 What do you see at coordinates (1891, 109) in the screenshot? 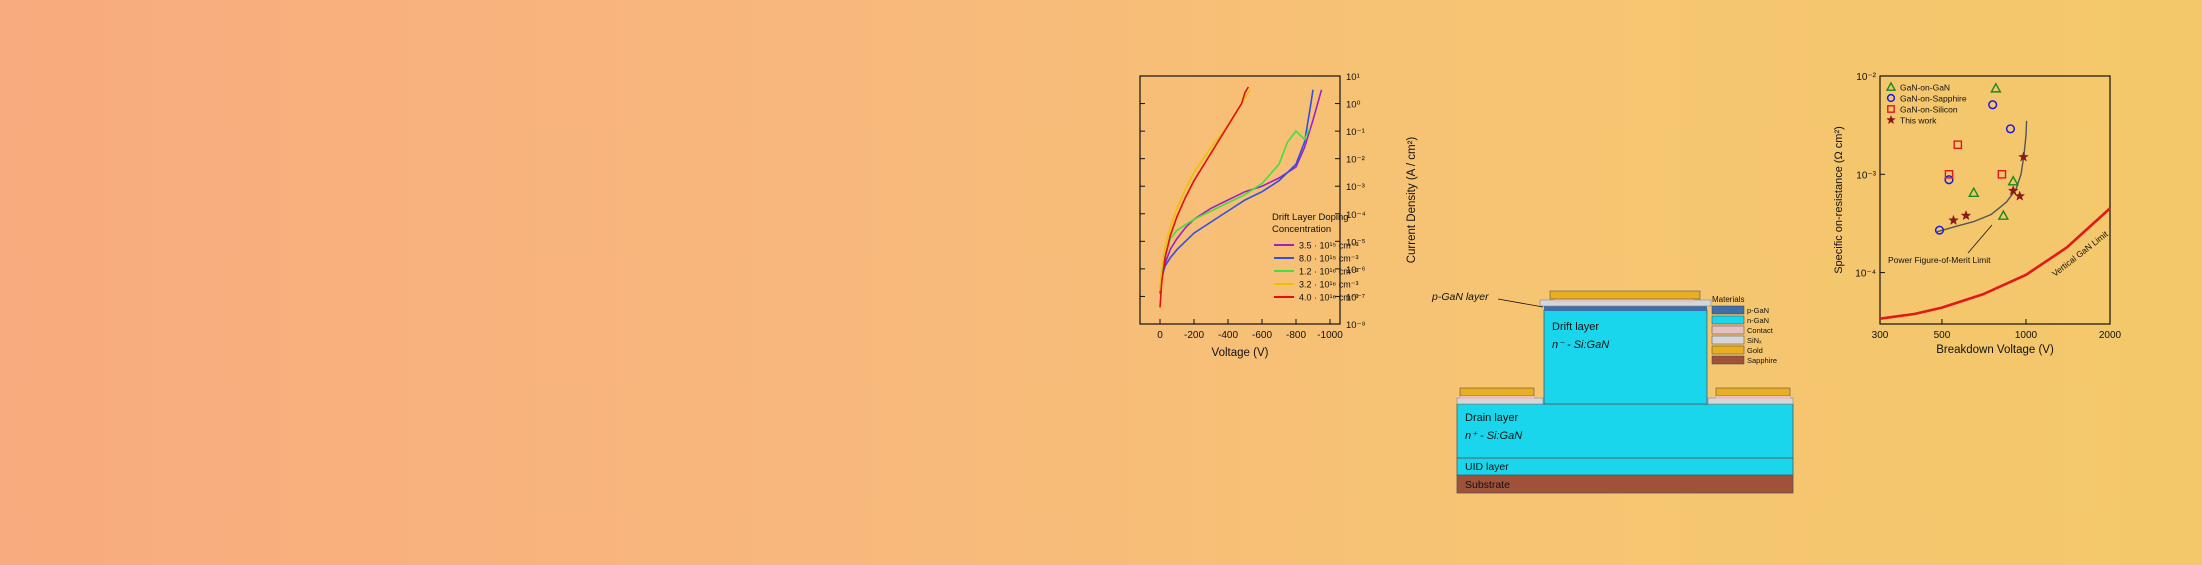
I see `fom-legend-marker-square` at bounding box center [1891, 109].